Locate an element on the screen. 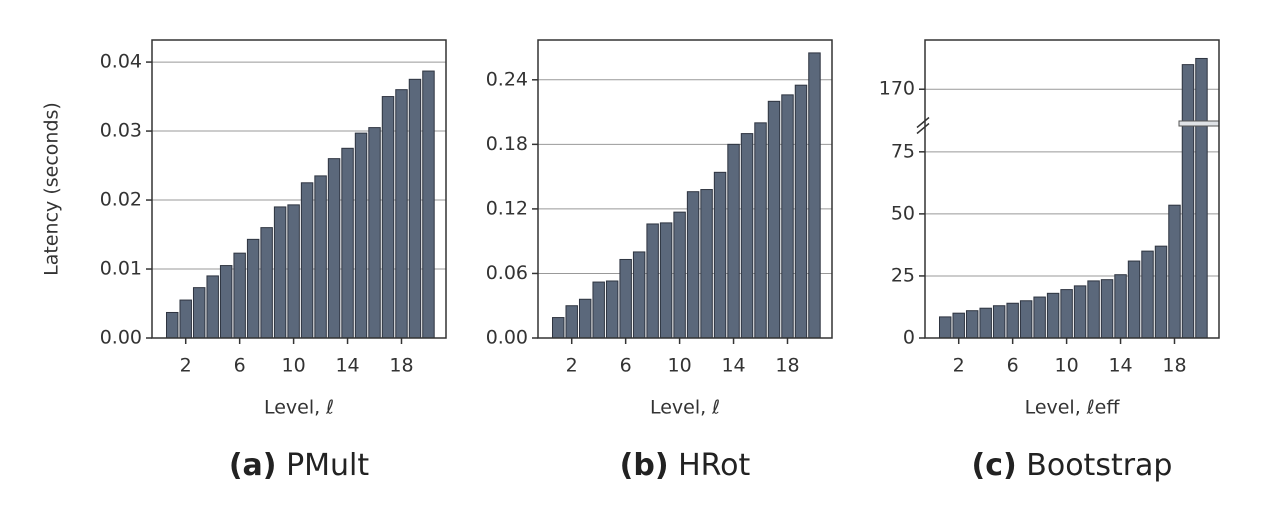  y-tick-label: 0.24 is located at coordinates (507, 79).